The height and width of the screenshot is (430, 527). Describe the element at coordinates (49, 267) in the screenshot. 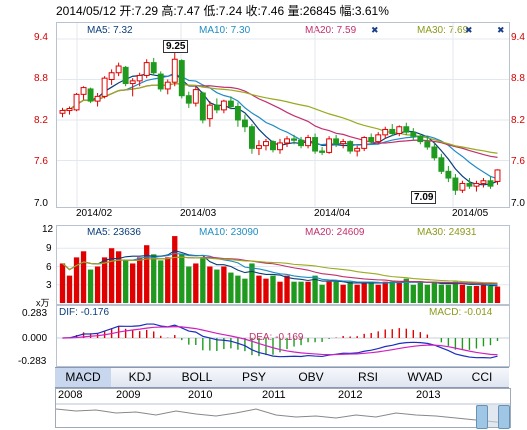

I see `volume-ytick: 6` at that location.